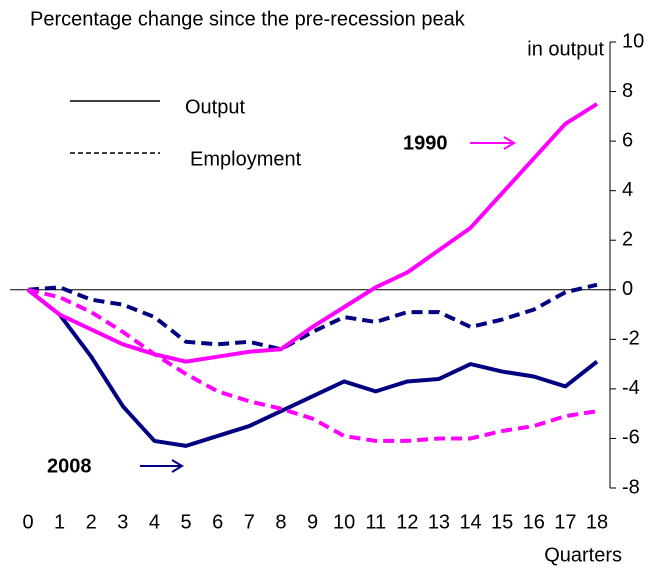 This screenshot has height=574, width=666. What do you see at coordinates (631, 388) in the screenshot?
I see `y-tick-label: -4` at bounding box center [631, 388].